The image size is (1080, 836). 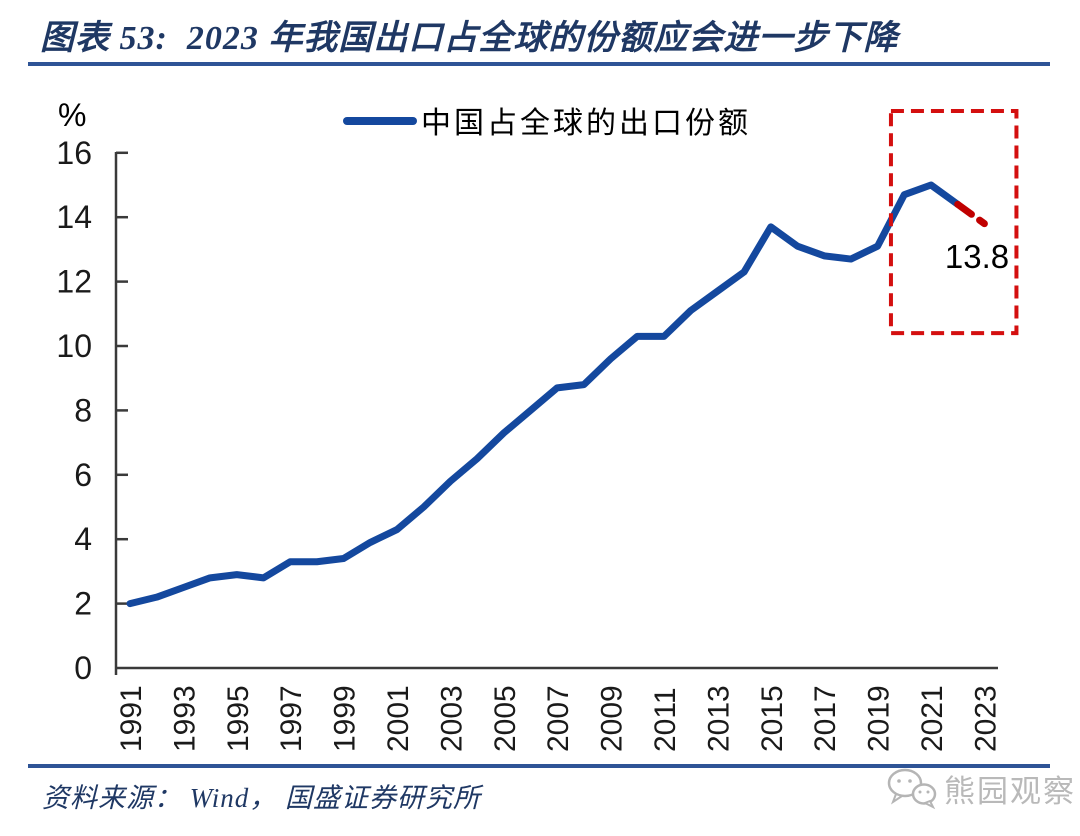 What do you see at coordinates (505, 718) in the screenshot?
I see `x-axis-label: 2005` at bounding box center [505, 718].